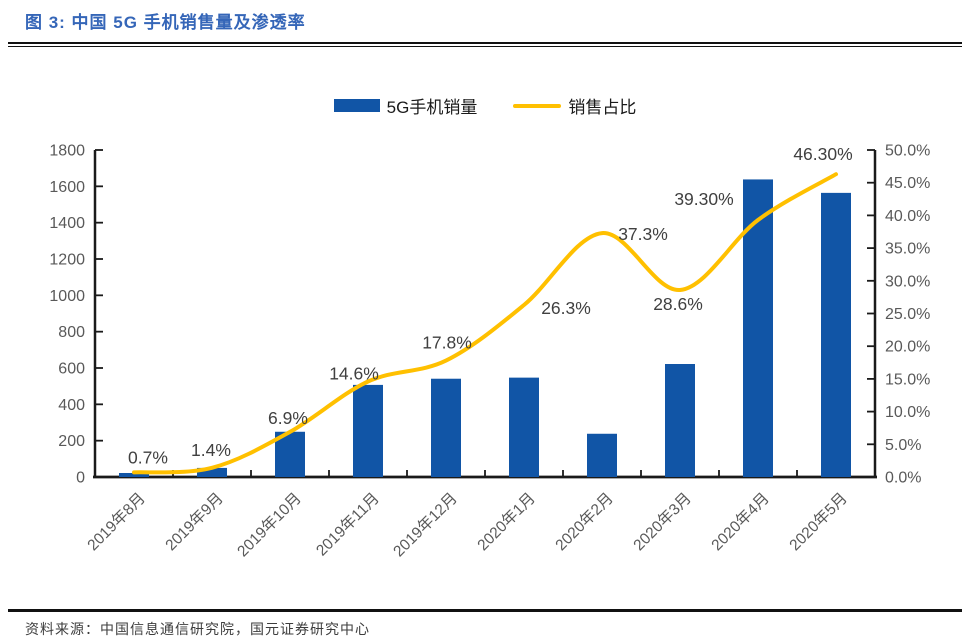 The height and width of the screenshot is (643, 970). I want to click on x-category-label: 2019年9月, so click(194, 521).